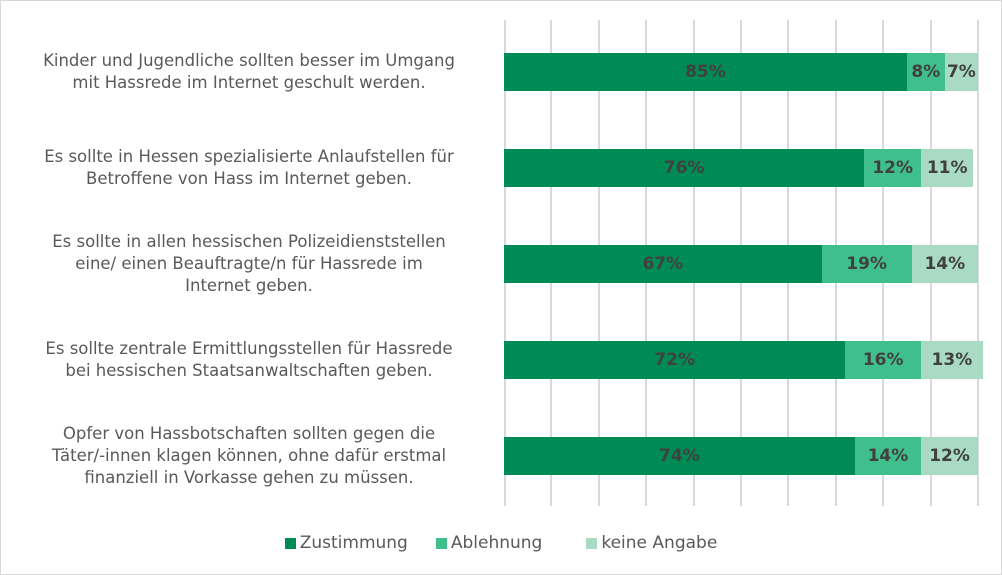  I want to click on bar-row: 76% 12% 11%, so click(739, 168).